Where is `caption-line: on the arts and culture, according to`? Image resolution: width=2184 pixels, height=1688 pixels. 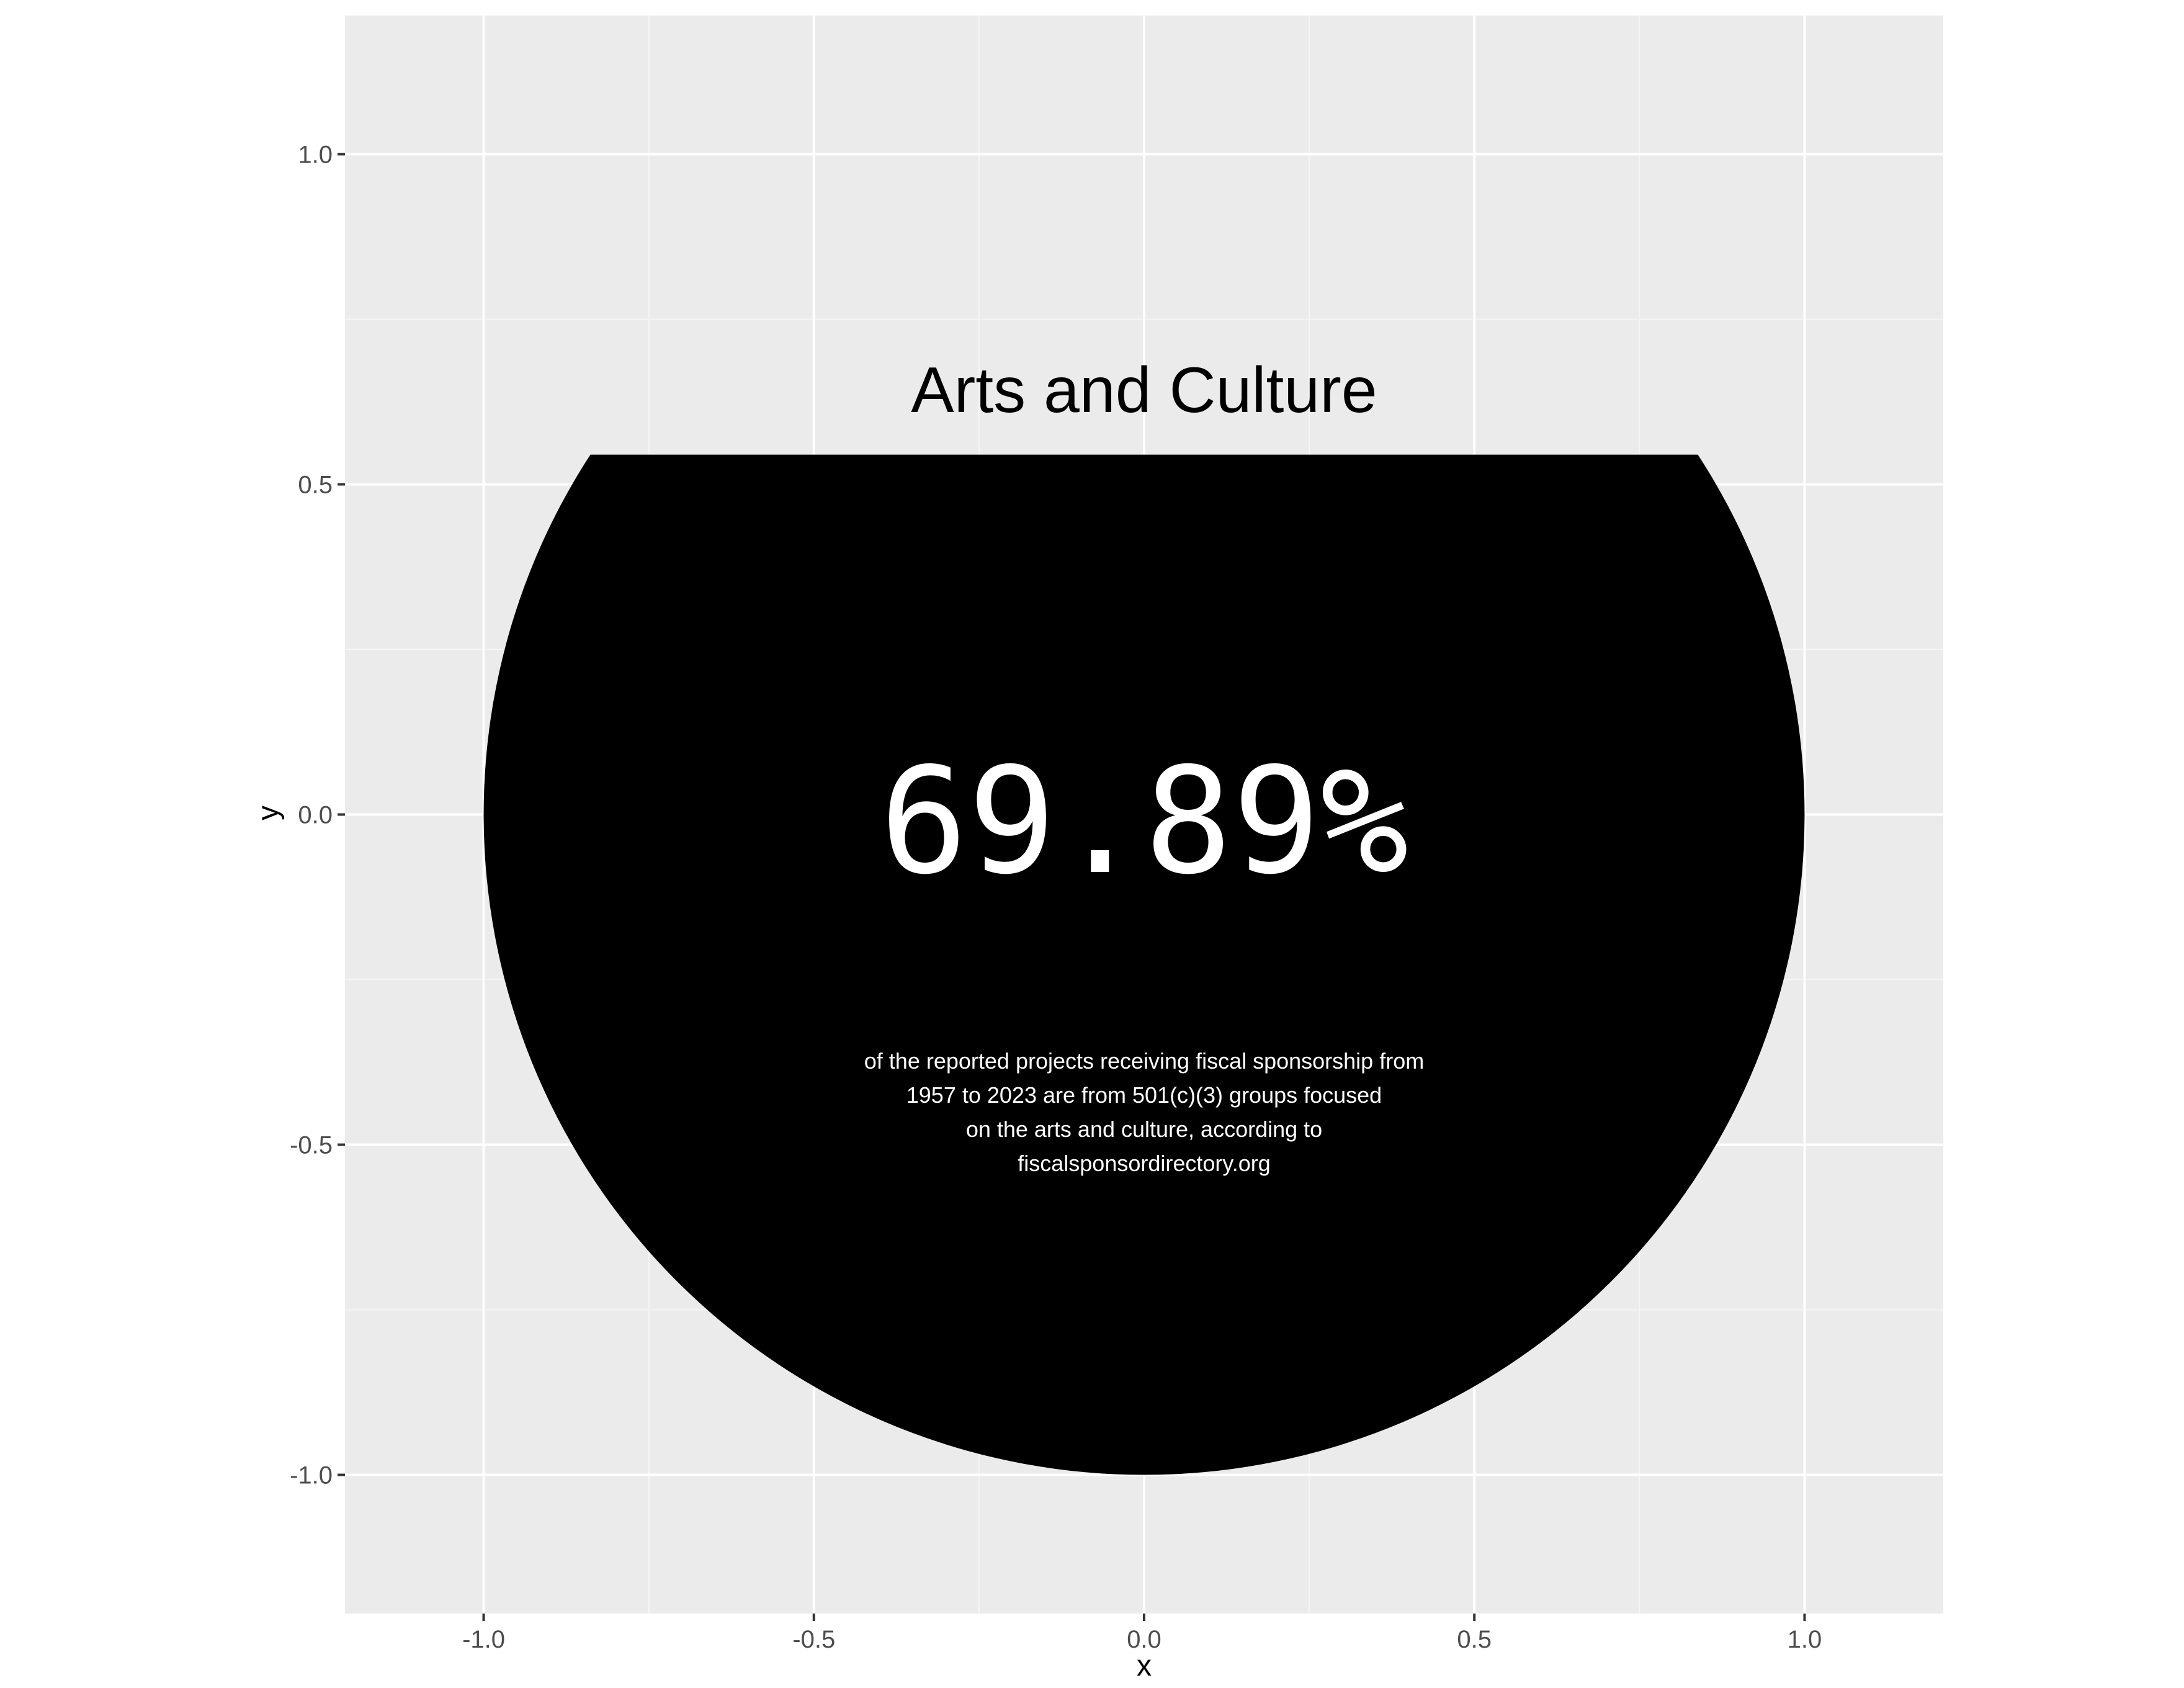
caption-line: on the arts and culture, according to is located at coordinates (1144, 1129).